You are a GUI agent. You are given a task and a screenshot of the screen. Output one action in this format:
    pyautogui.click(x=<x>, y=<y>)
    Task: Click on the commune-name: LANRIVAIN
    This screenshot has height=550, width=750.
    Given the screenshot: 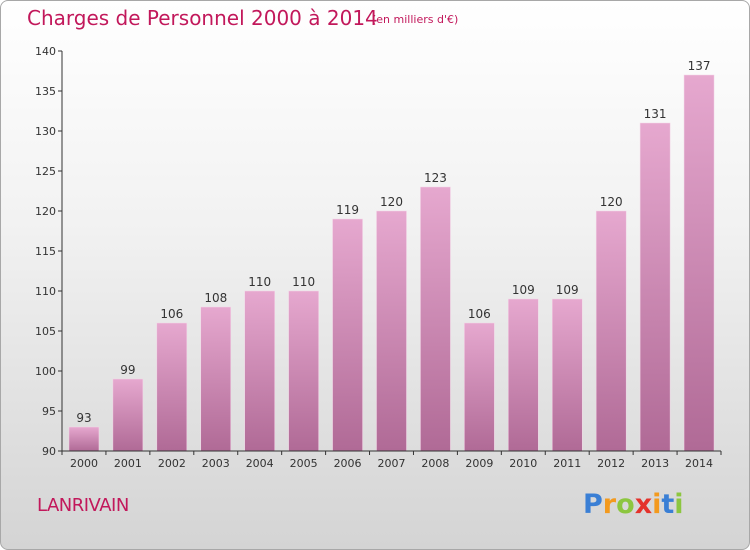 What is the action you would take?
    pyautogui.click(x=83, y=505)
    